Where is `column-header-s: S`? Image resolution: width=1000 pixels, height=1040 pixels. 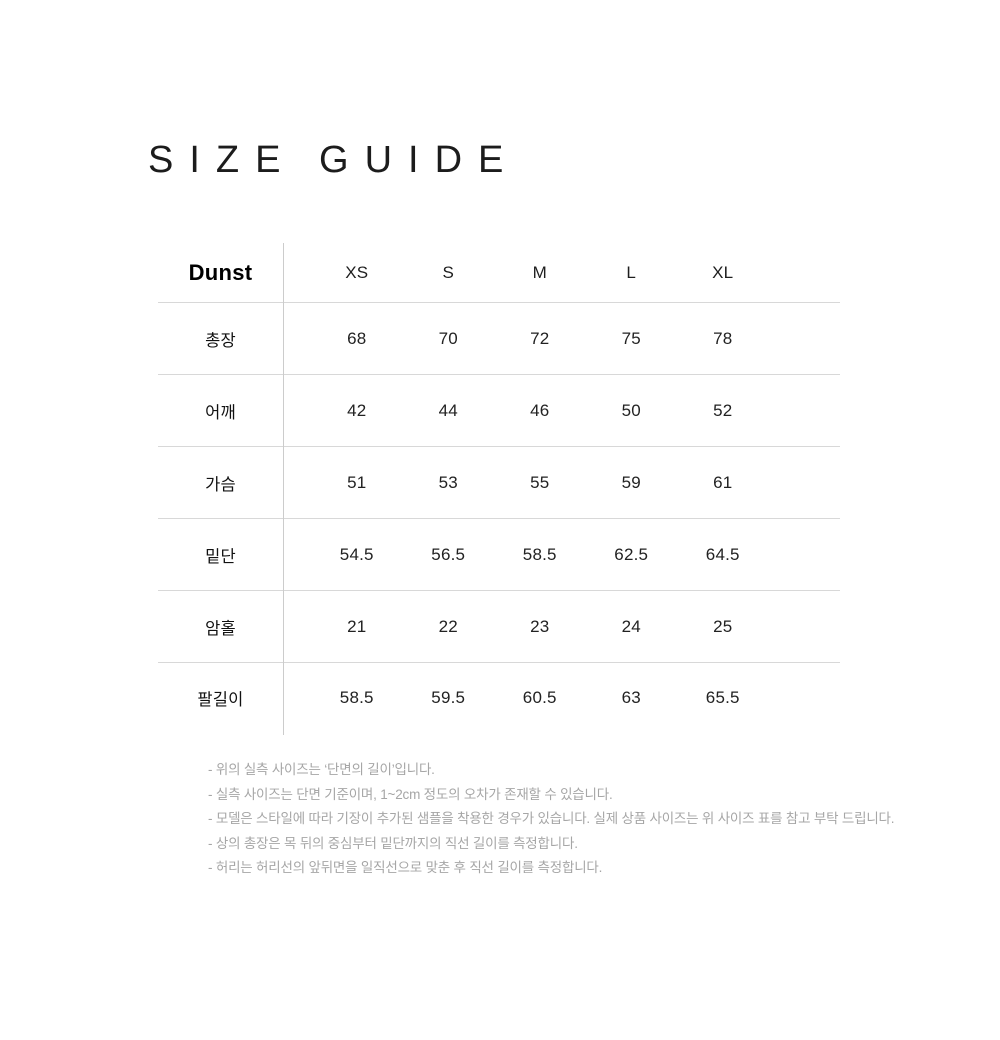
column-header-s: S is located at coordinates (448, 272).